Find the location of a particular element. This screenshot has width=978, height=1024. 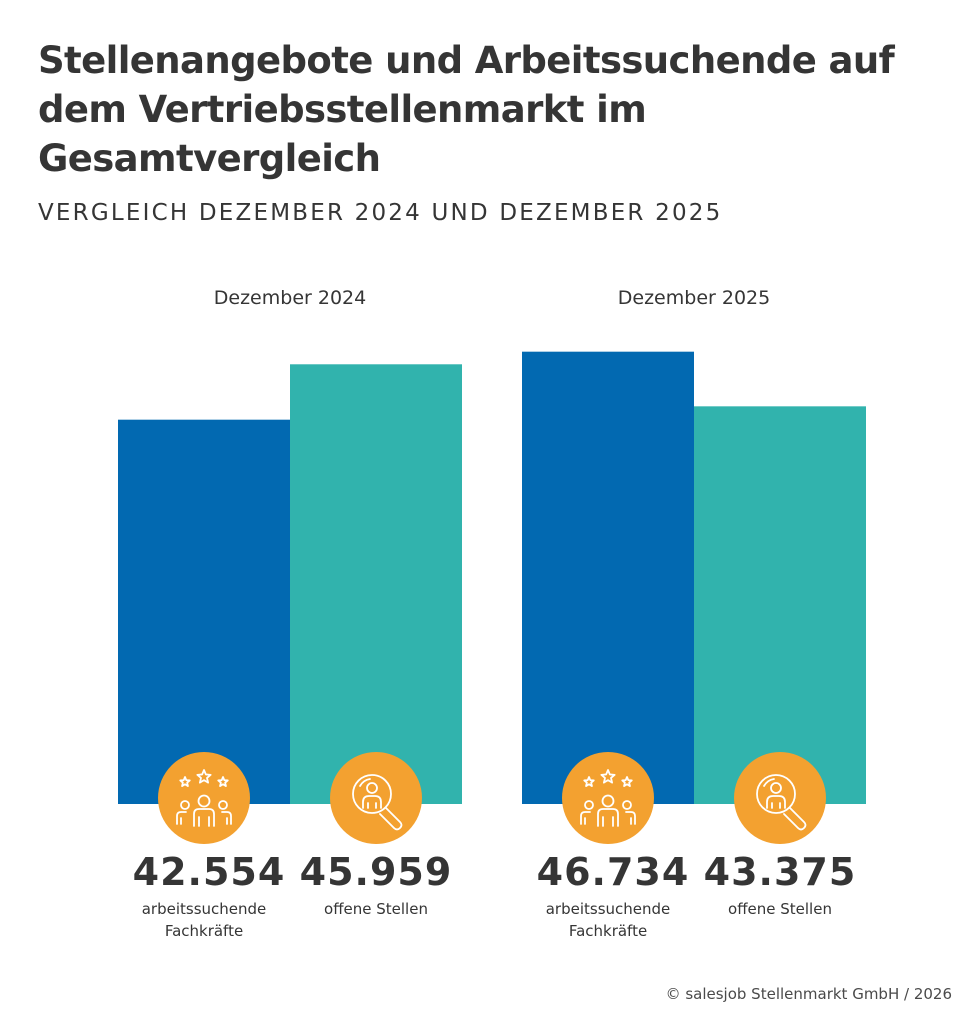

category-label-2025: Dezember 2025 is located at coordinates (694, 298).